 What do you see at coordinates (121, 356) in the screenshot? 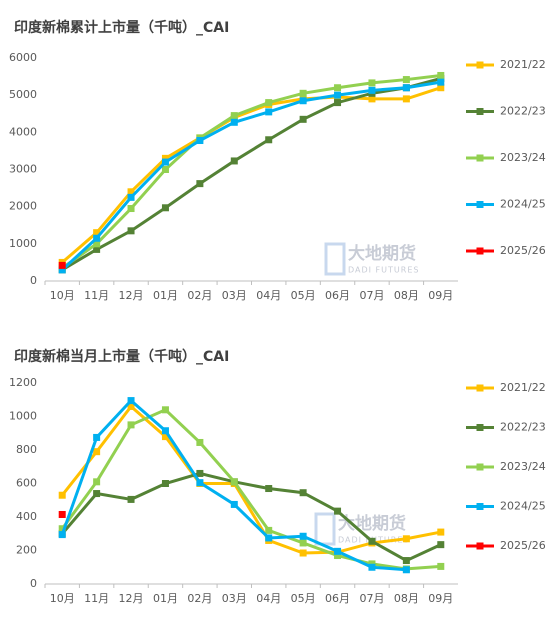
I see `chart-title: 印度新棉当月上市量（千吨）_CAI` at bounding box center [121, 356].